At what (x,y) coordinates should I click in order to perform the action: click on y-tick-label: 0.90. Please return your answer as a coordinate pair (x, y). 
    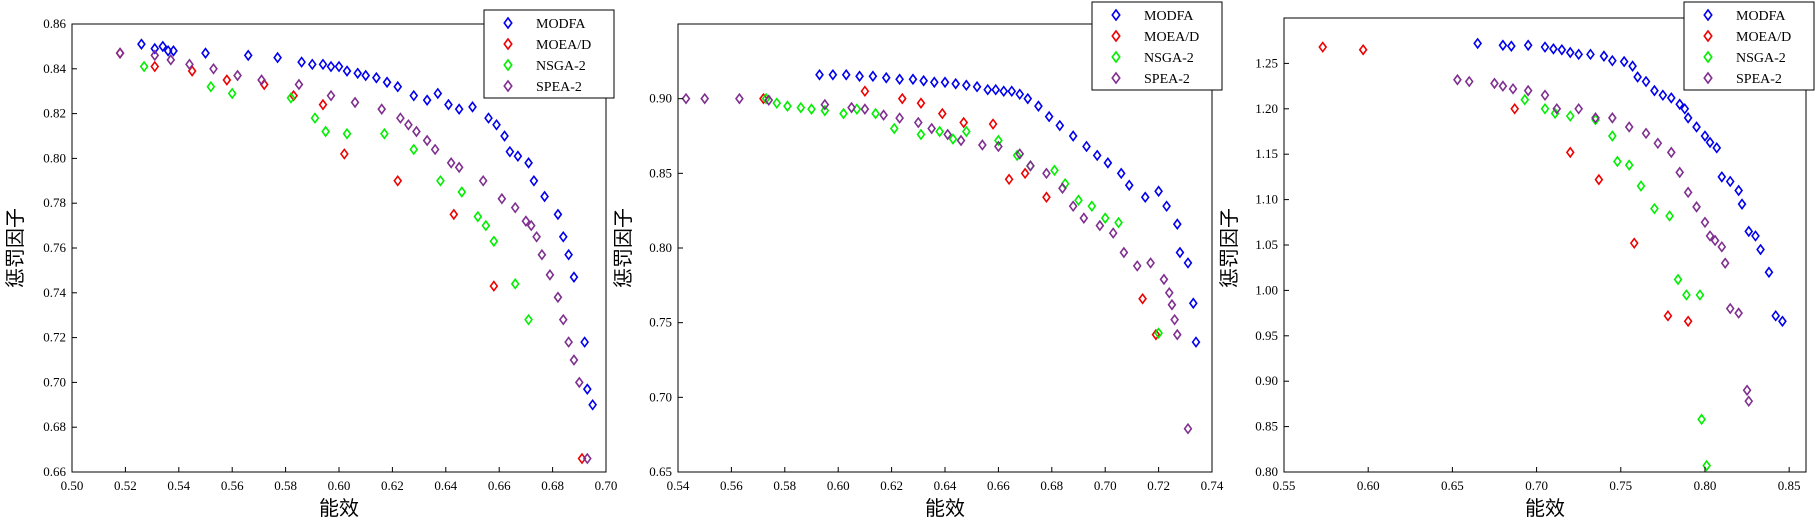
    Looking at the image, I should click on (660, 98).